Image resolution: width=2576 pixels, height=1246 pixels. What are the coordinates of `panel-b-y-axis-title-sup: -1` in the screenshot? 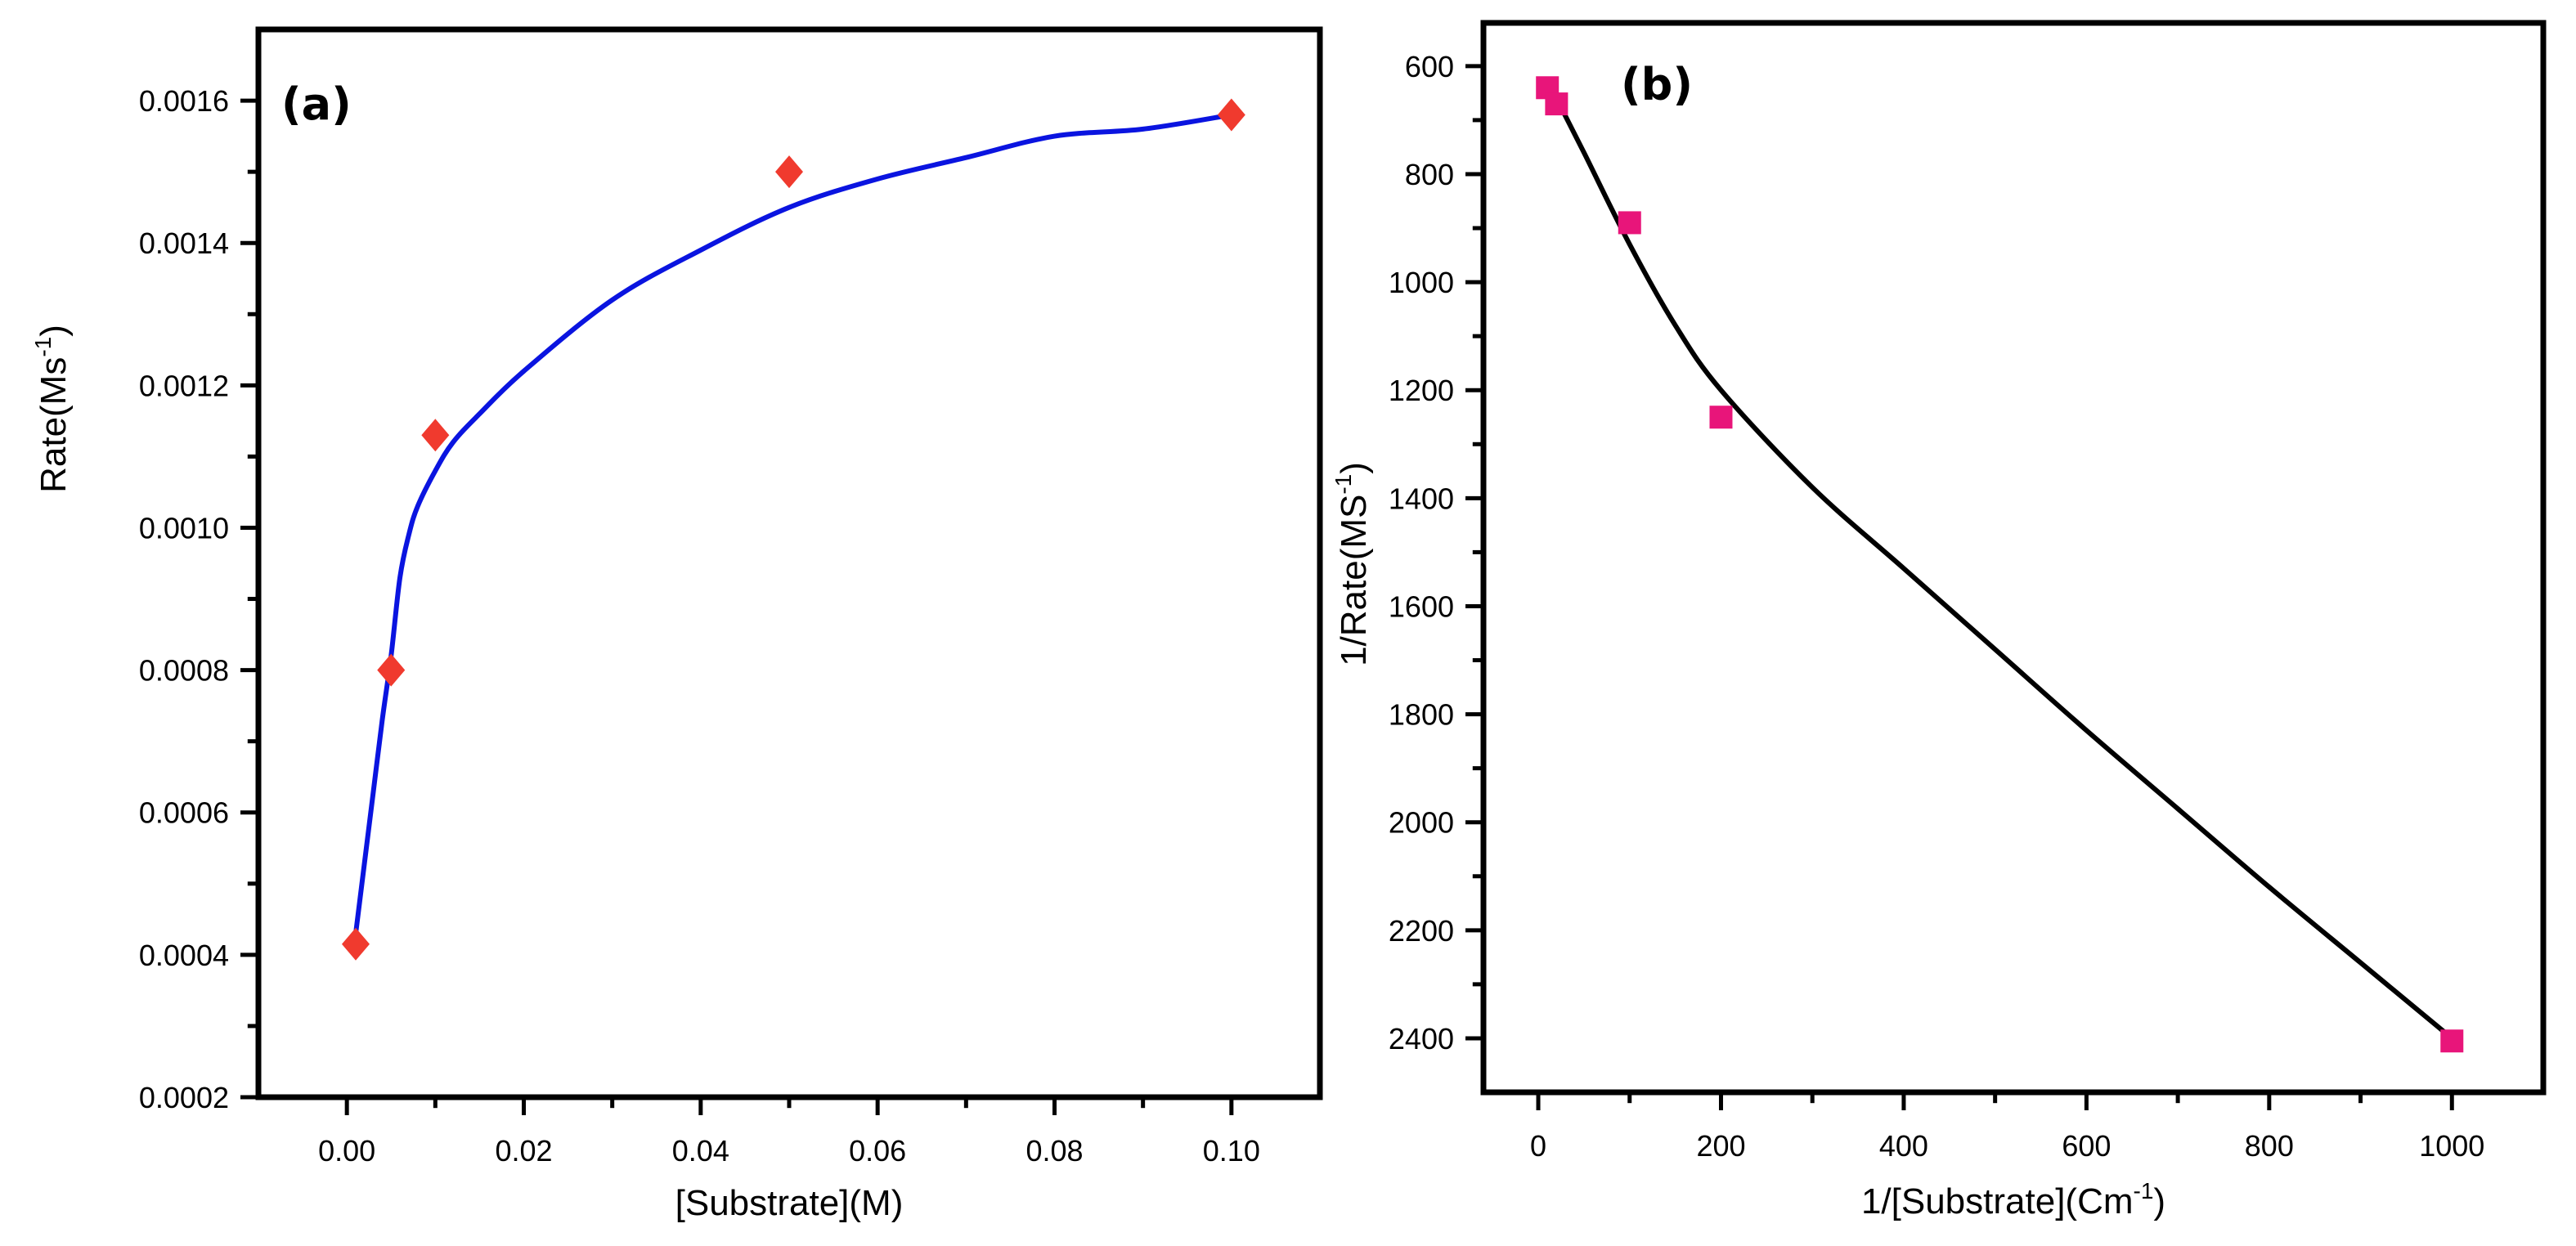 It's located at (1343, 484).